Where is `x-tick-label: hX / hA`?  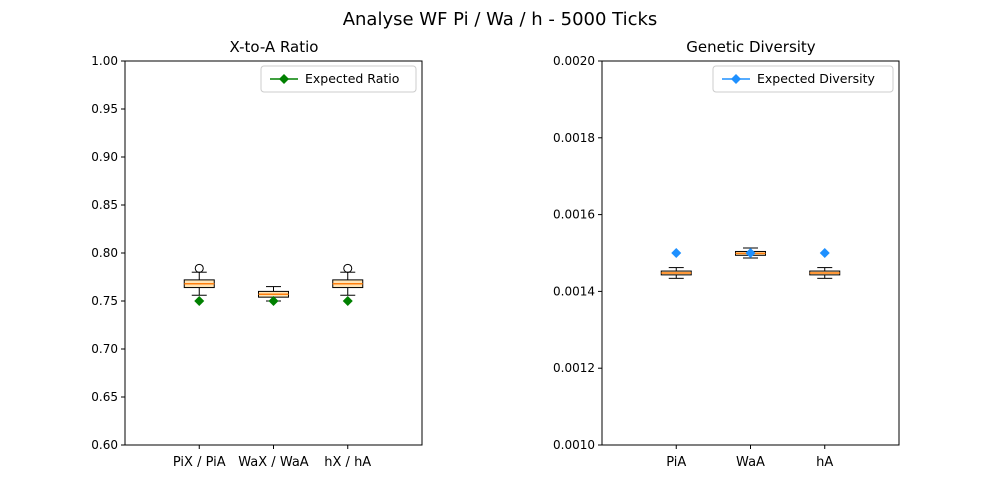
x-tick-label: hX / hA is located at coordinates (347, 462).